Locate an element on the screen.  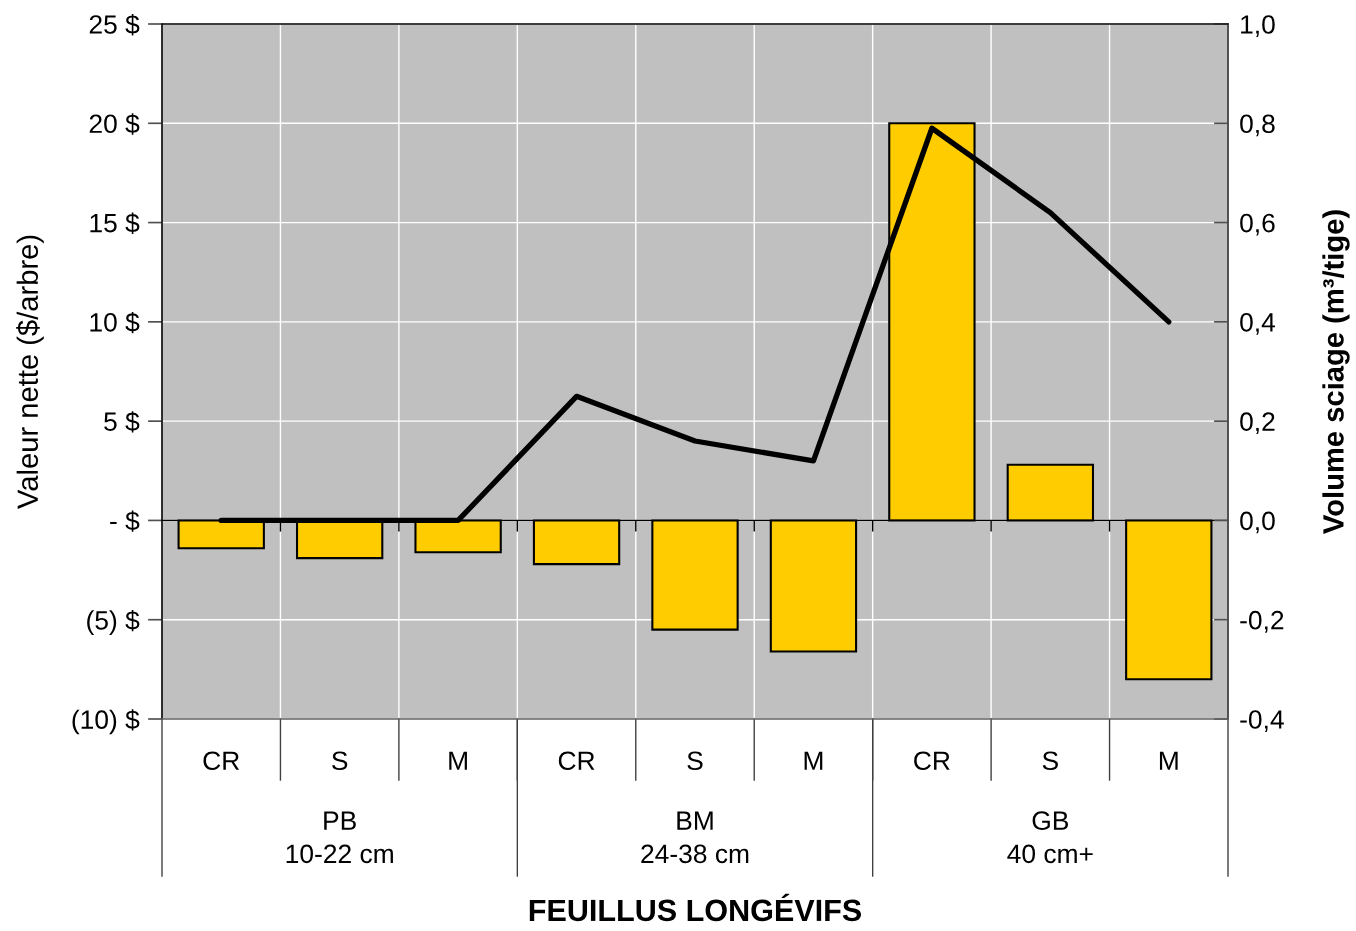
y2-tick-label: 0,2 is located at coordinates (1257, 423).